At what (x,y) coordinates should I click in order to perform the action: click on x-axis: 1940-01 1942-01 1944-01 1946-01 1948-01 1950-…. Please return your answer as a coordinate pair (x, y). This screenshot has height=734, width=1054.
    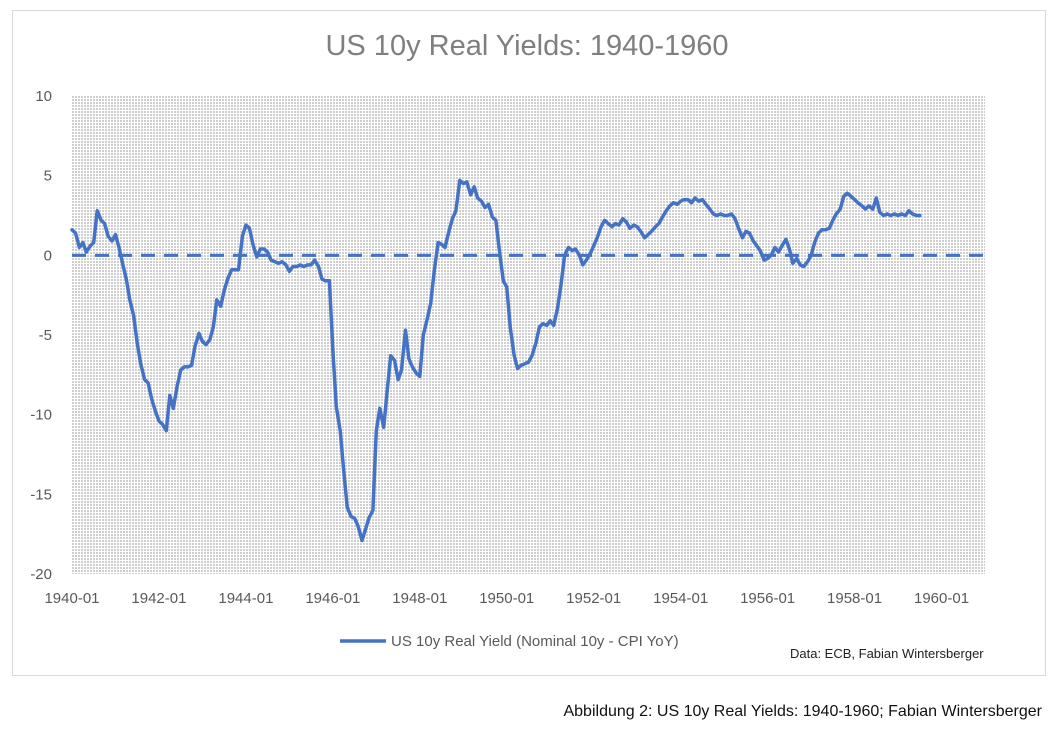
    Looking at the image, I should click on (506, 598).